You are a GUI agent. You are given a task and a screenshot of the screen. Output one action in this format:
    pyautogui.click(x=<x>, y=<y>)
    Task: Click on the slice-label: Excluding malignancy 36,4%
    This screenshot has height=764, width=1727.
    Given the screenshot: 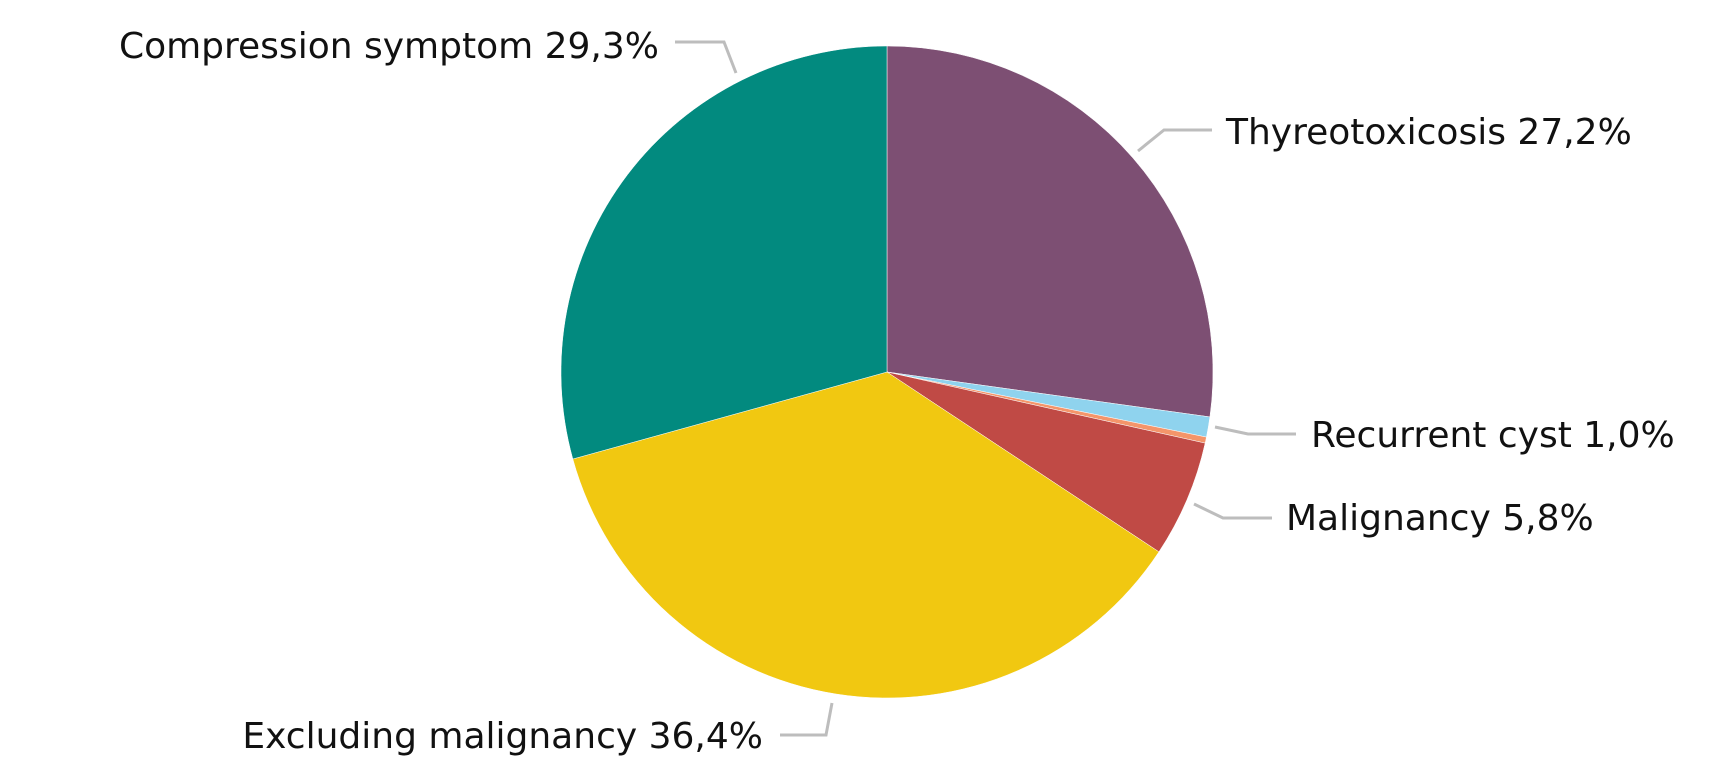 What is the action you would take?
    pyautogui.click(x=502, y=736)
    